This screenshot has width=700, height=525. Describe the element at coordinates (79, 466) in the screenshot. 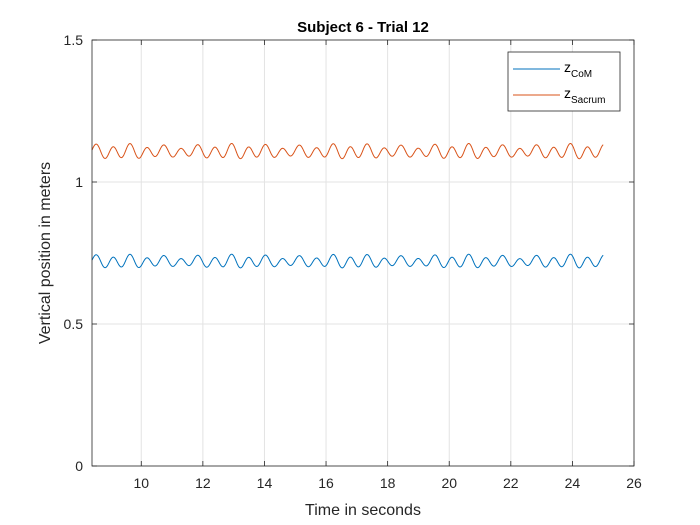

I see `y-tick-label: 0` at that location.